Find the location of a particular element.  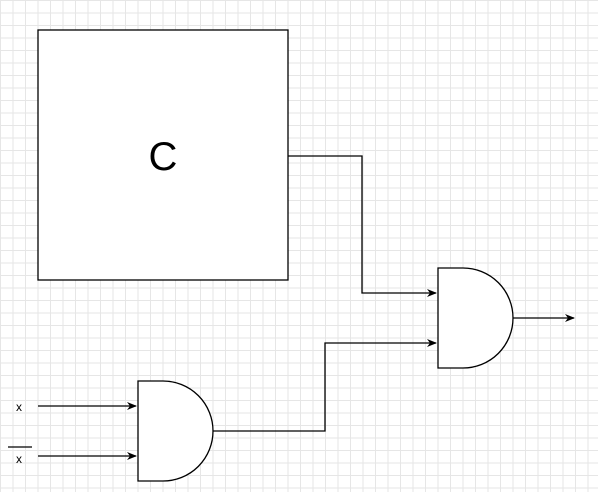

input-x-label: x is located at coordinates (19, 407).